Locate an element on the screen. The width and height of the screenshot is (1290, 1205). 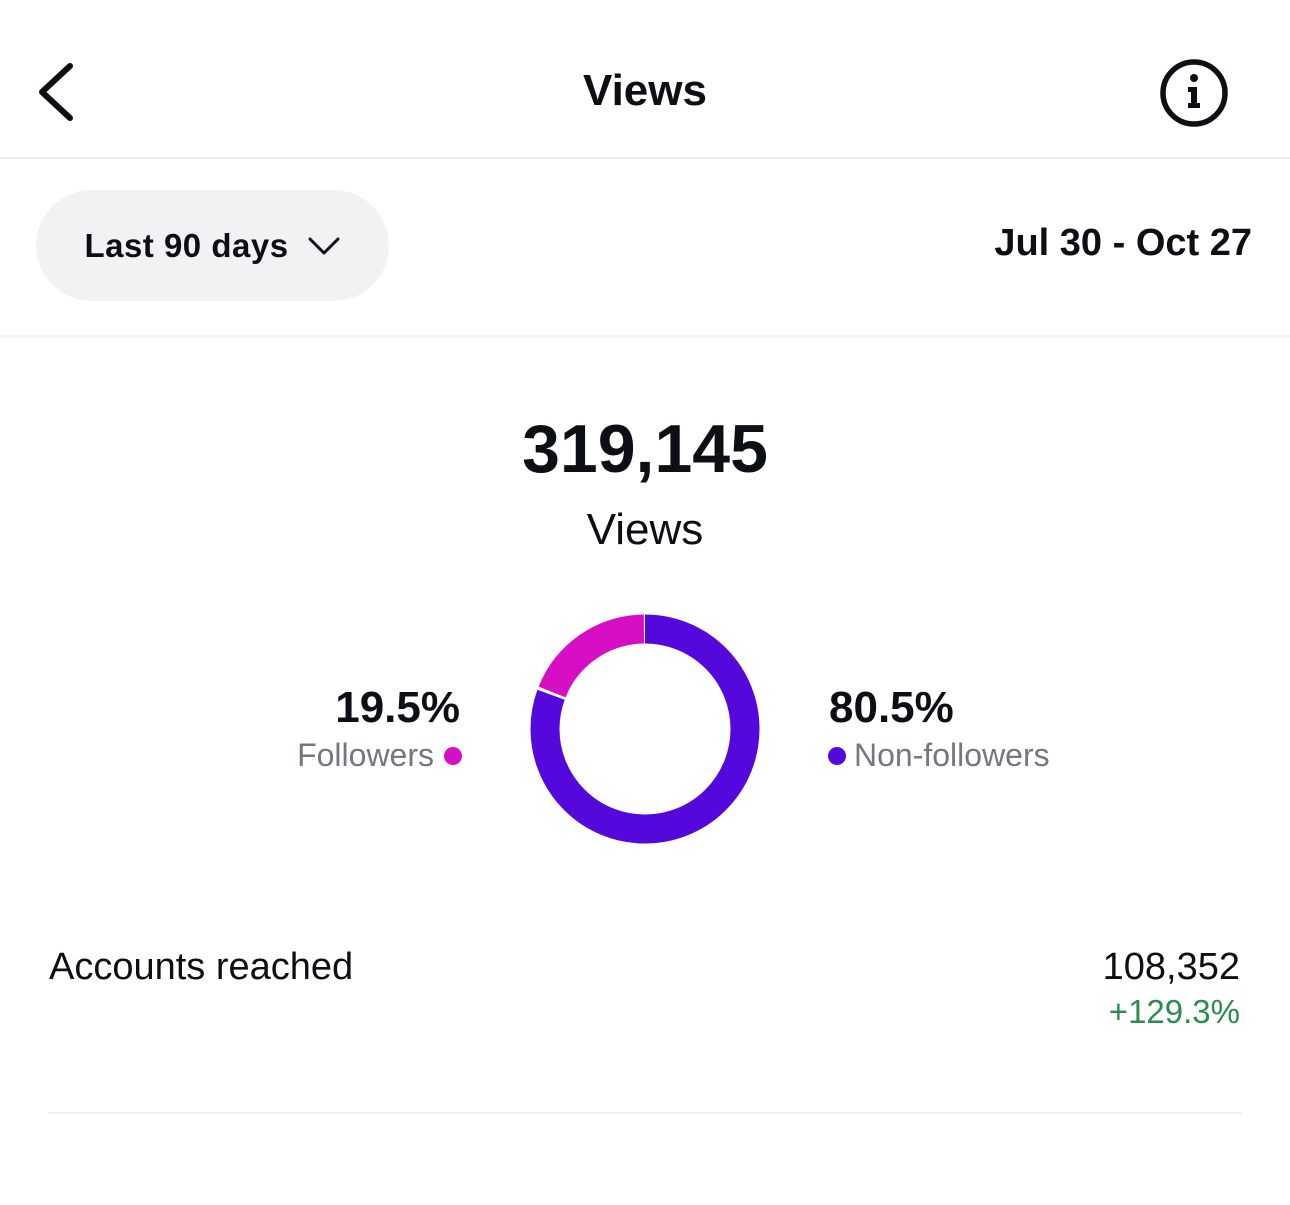
followers-legend: Followers is located at coordinates (379, 755).